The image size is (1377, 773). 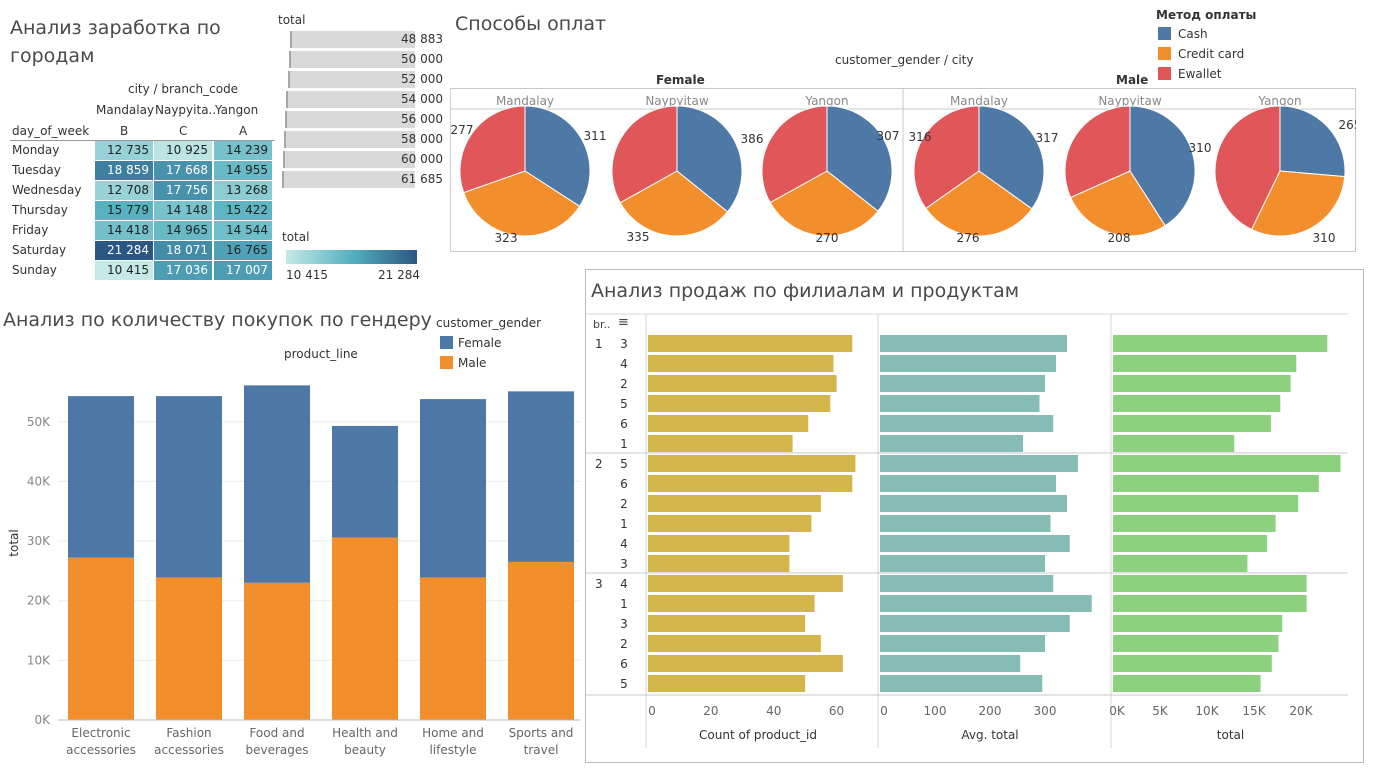 What do you see at coordinates (39, 541) in the screenshot?
I see `gender-ytick: 30K` at bounding box center [39, 541].